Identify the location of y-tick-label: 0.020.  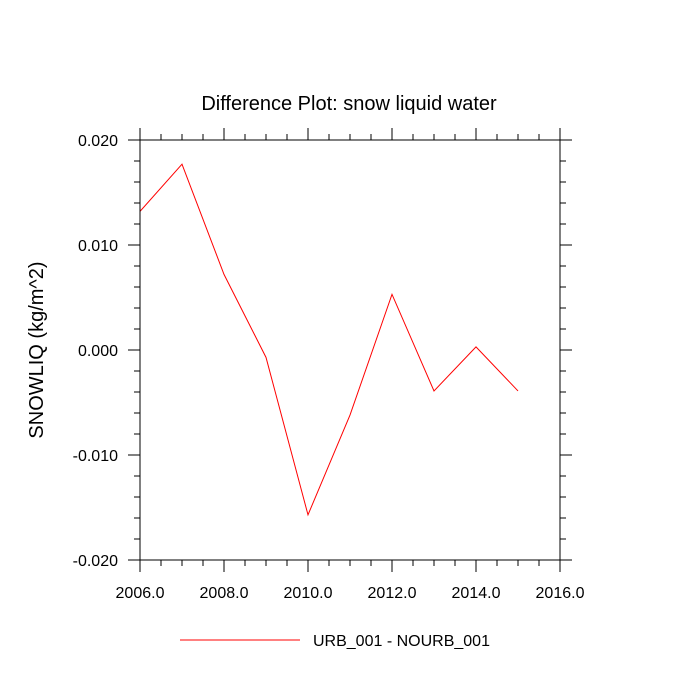
(98, 141).